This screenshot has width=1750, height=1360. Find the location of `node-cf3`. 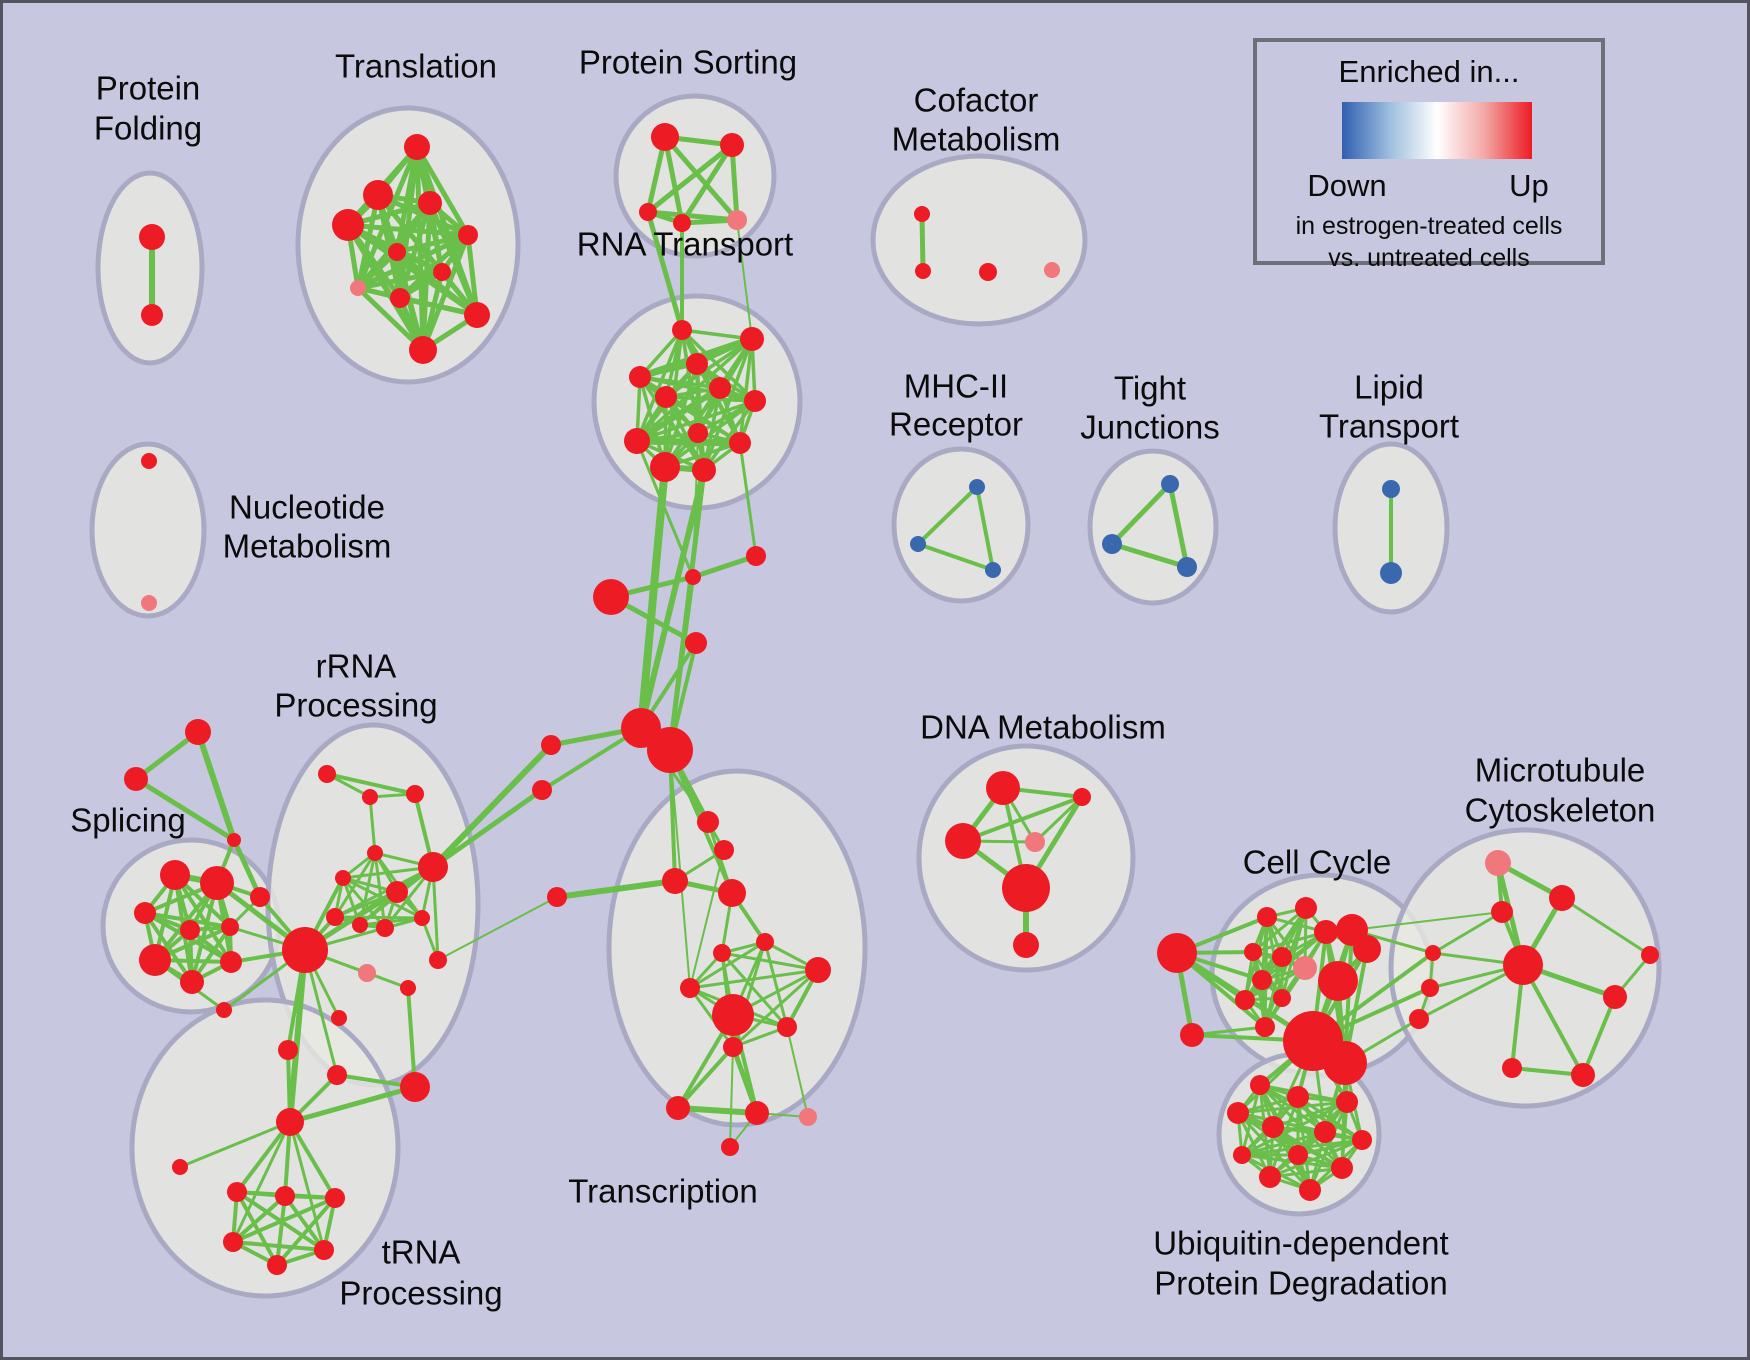

node-cf3 is located at coordinates (988, 272).